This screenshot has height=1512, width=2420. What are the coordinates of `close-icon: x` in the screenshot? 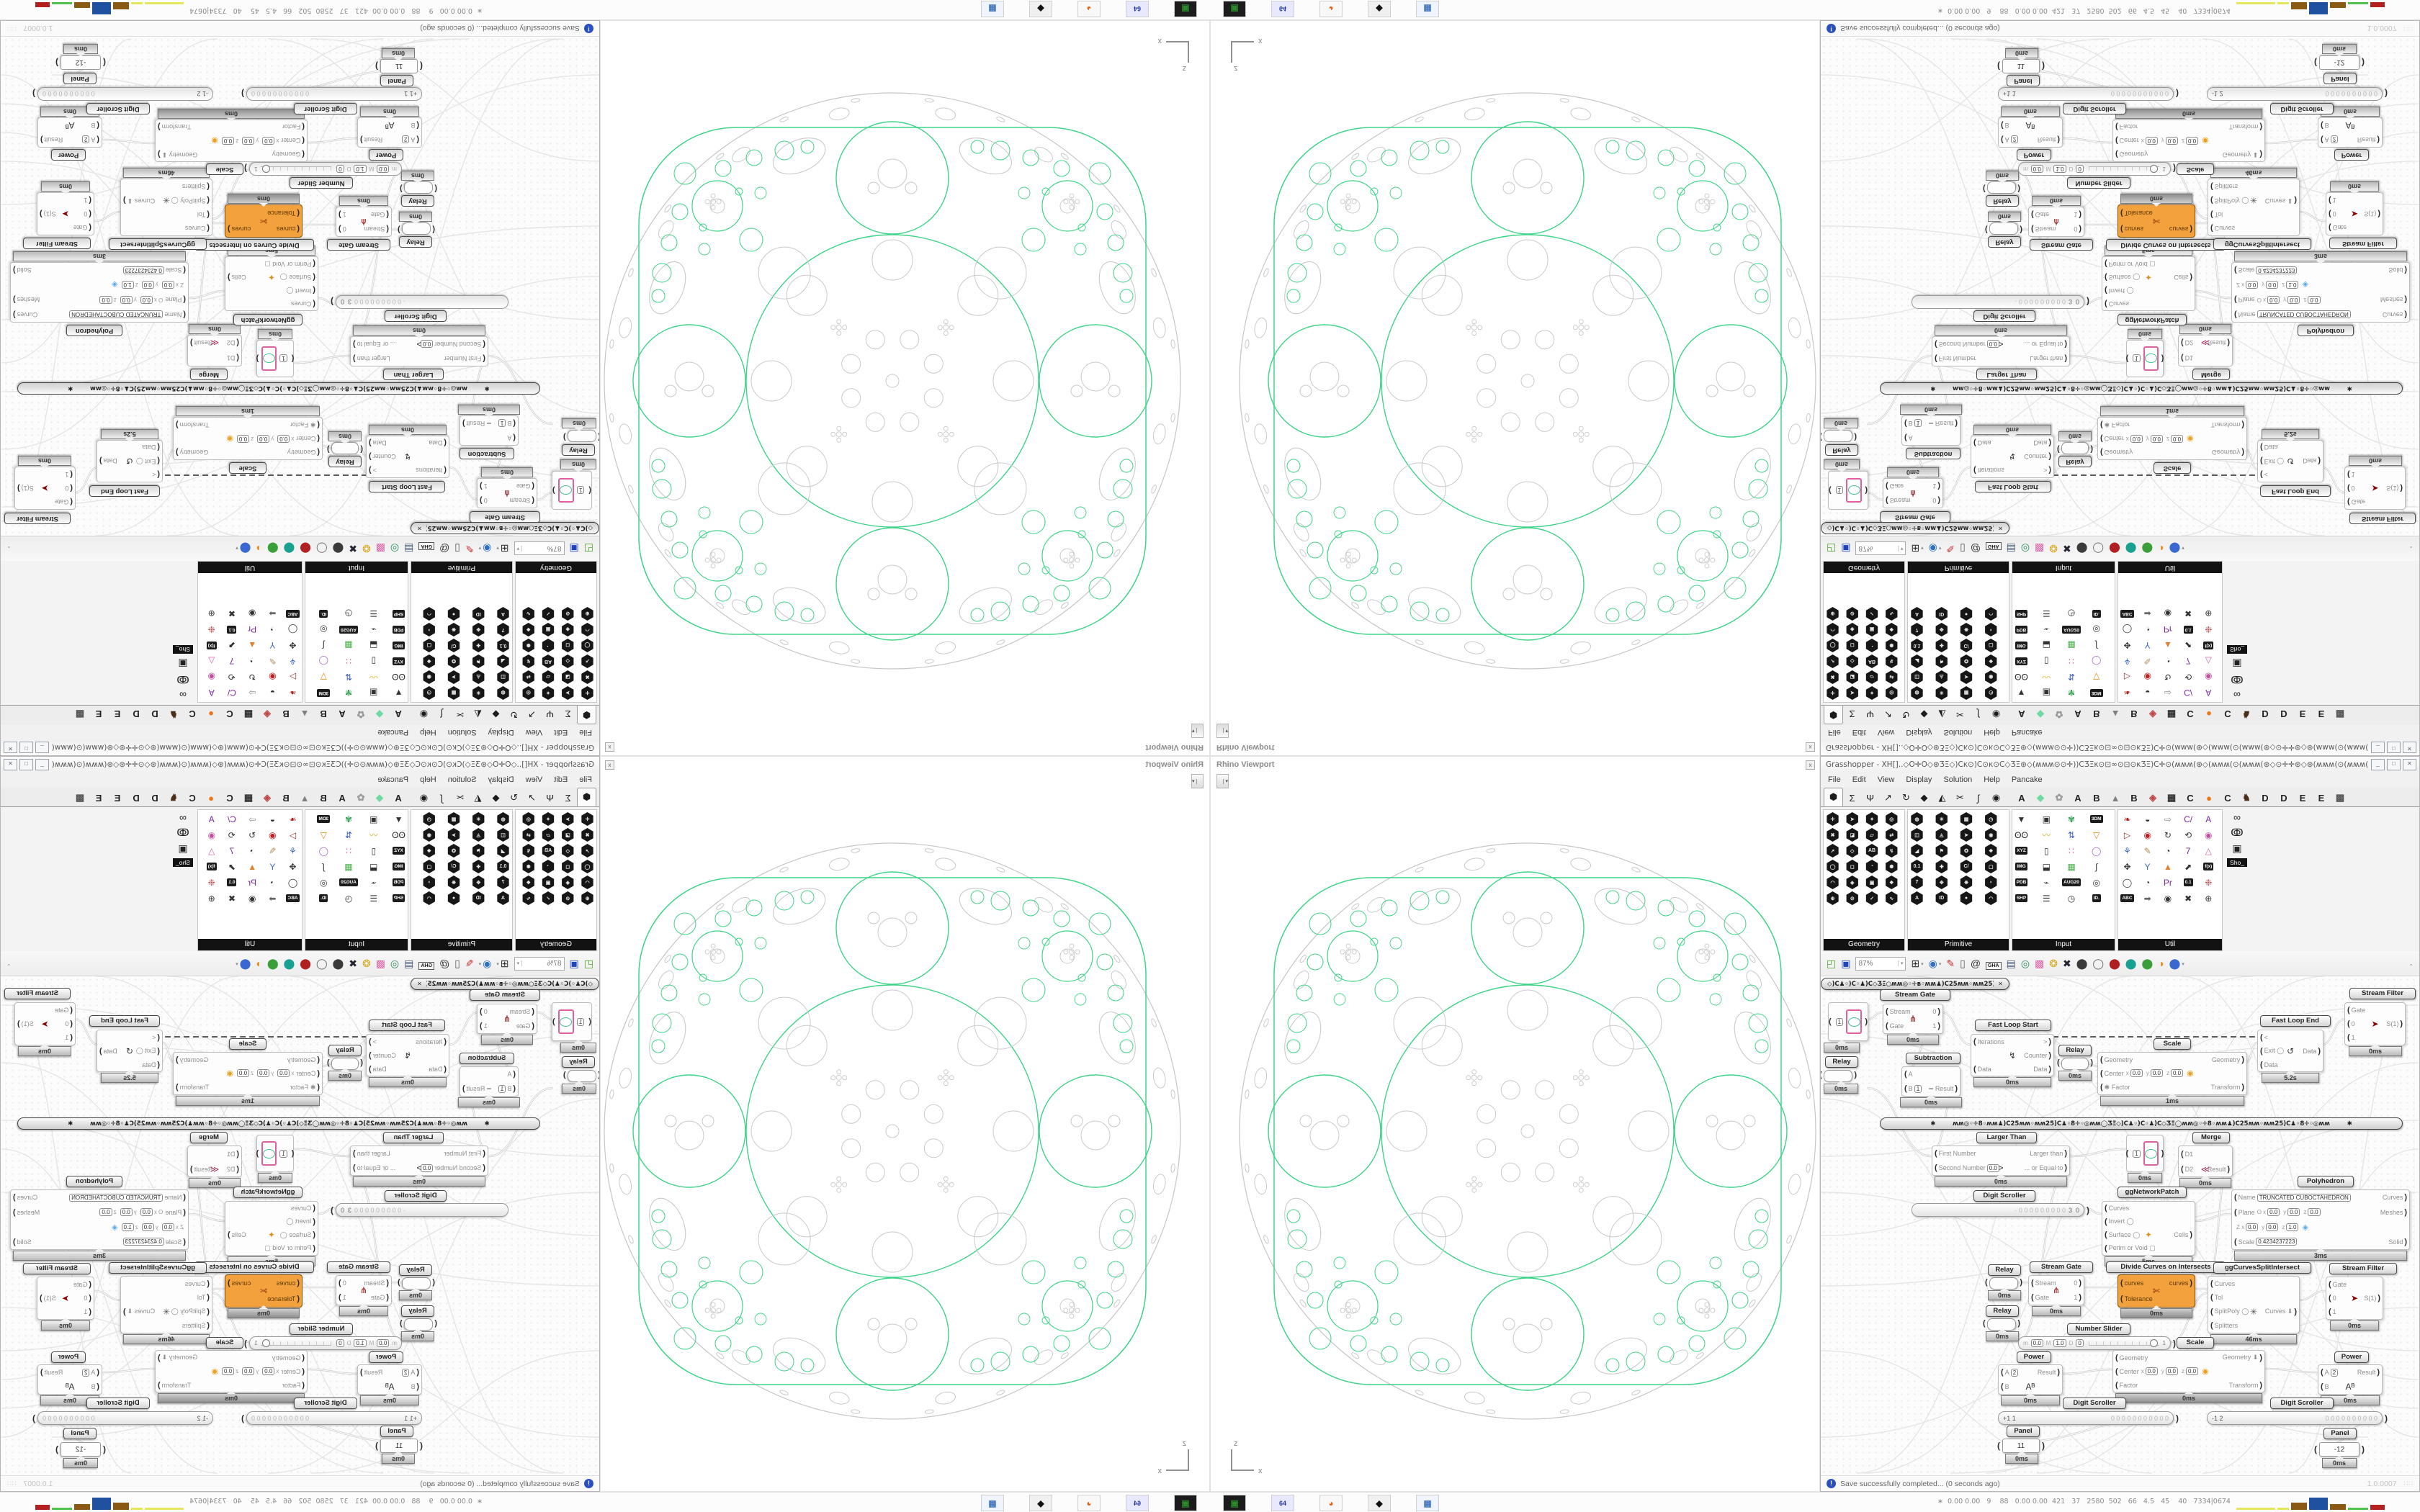 It's located at (609, 765).